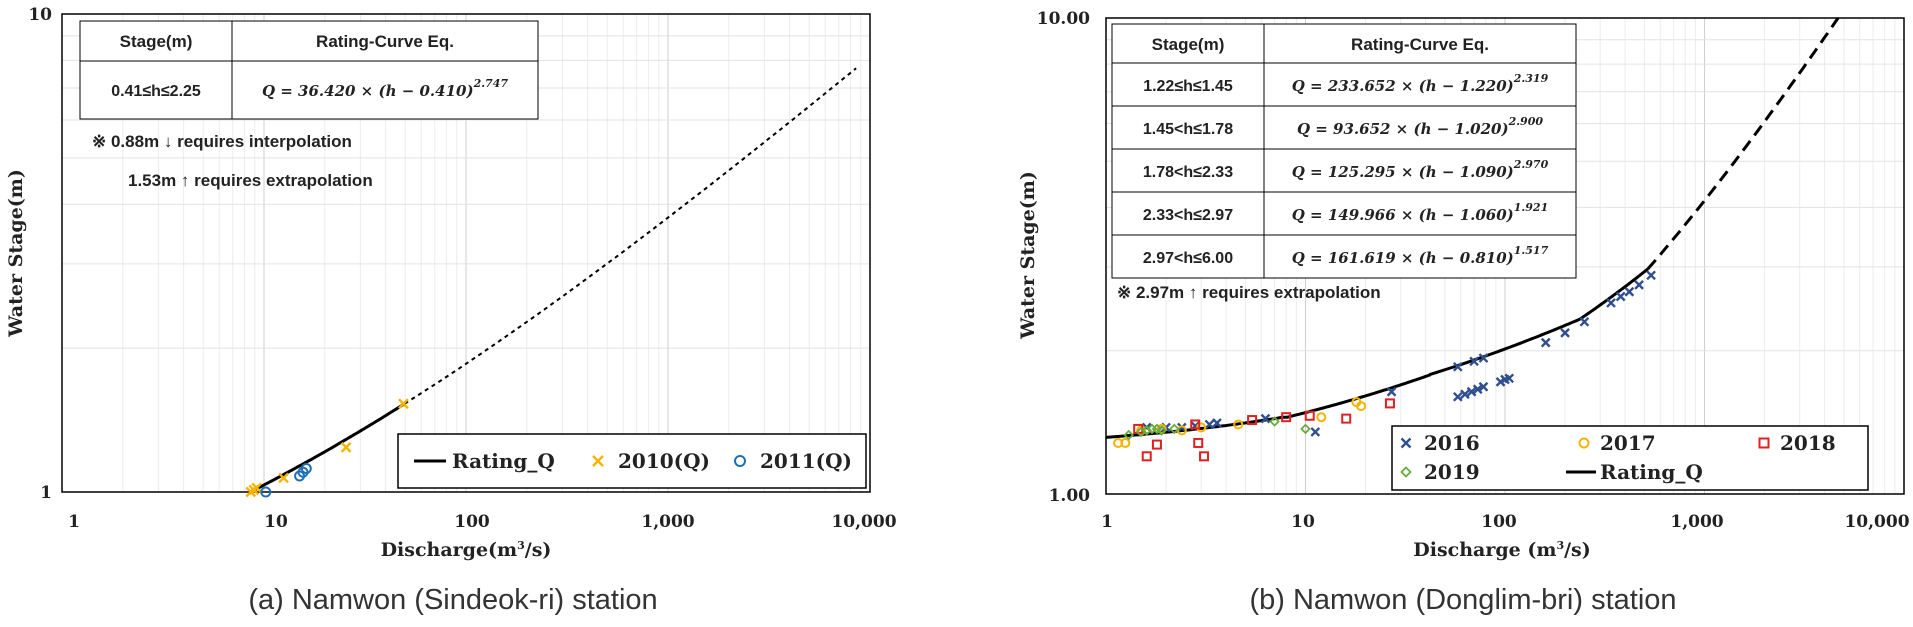 The height and width of the screenshot is (627, 1913). Describe the element at coordinates (1808, 443) in the screenshot. I see `legend-b-2018: 2018` at that location.